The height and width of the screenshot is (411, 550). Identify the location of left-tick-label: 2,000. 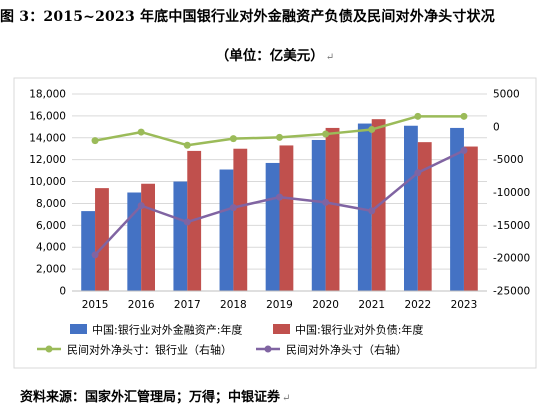
(51, 270).